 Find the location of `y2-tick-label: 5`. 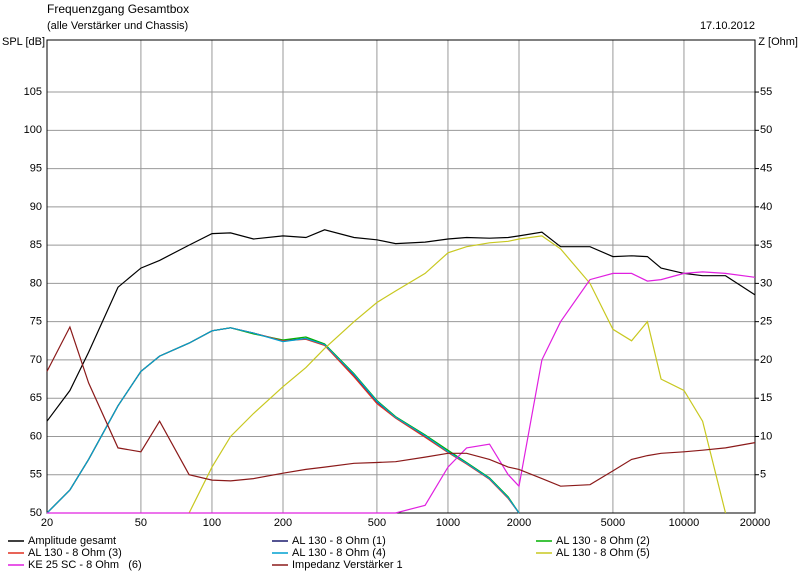

y2-tick-label: 5 is located at coordinates (763, 475).